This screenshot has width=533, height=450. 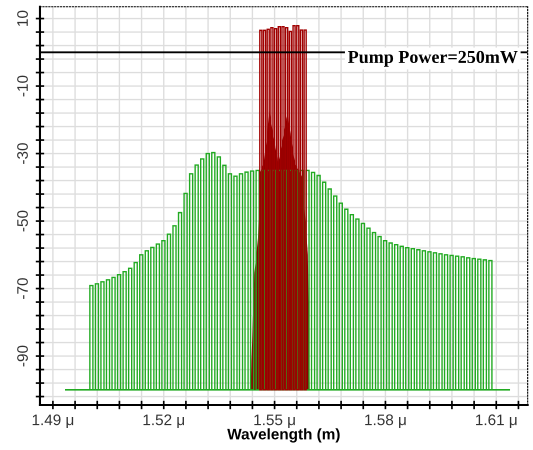 I want to click on y-tick-label: -70, so click(x=22, y=288).